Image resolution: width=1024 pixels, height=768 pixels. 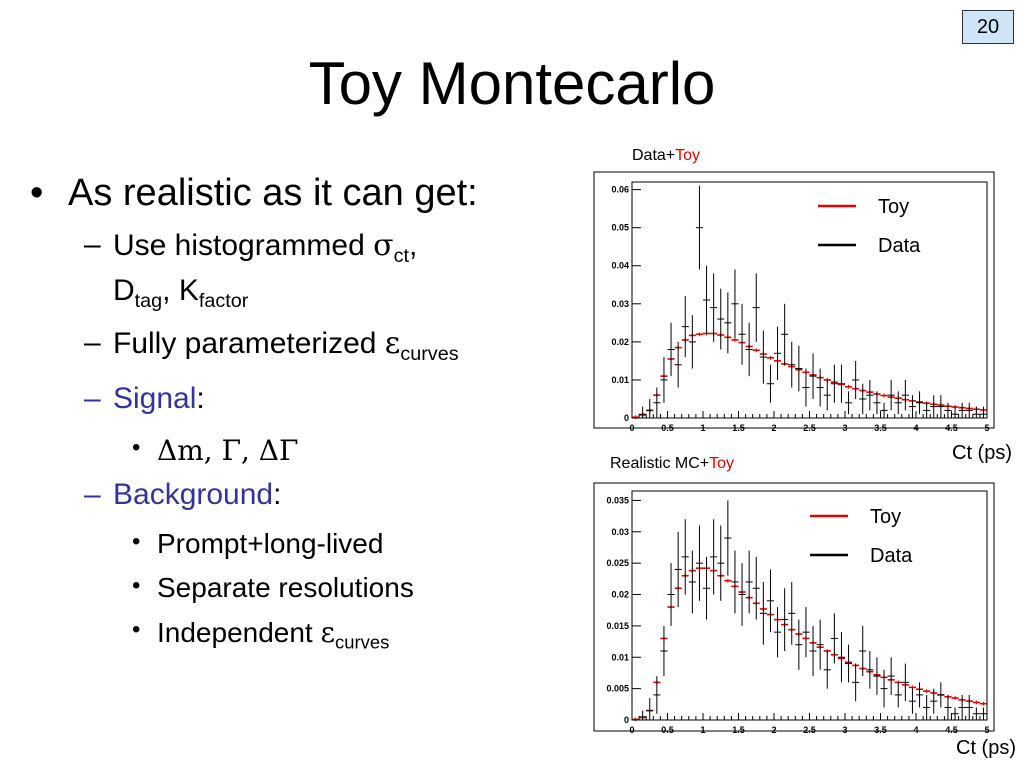 I want to click on bullet-signal-params-text: Δm, Γ, ΔΓ, so click(x=228, y=450).